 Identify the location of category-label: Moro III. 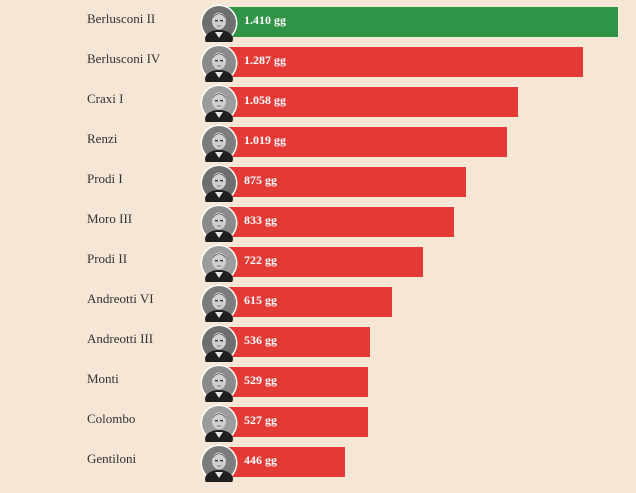
(110, 218).